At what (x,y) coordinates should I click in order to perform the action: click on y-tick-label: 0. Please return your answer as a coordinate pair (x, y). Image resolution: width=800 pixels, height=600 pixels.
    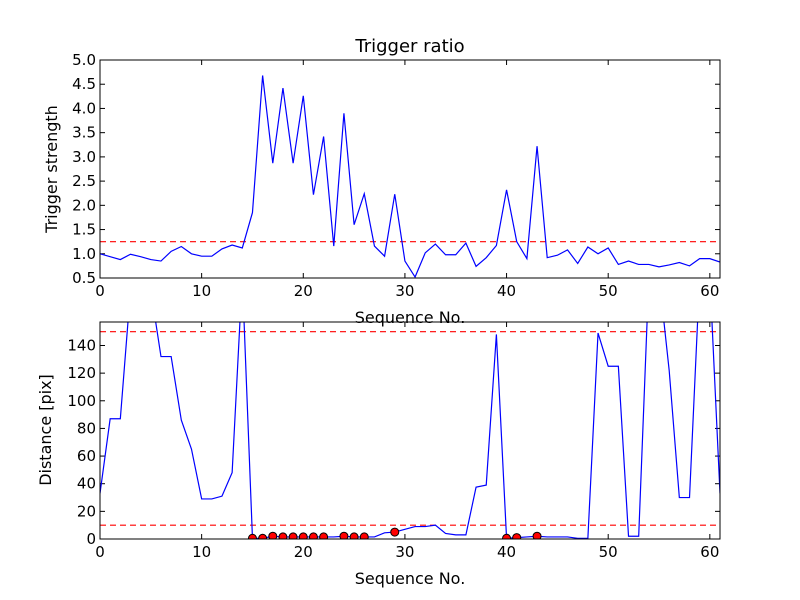
    Looking at the image, I should click on (91, 539).